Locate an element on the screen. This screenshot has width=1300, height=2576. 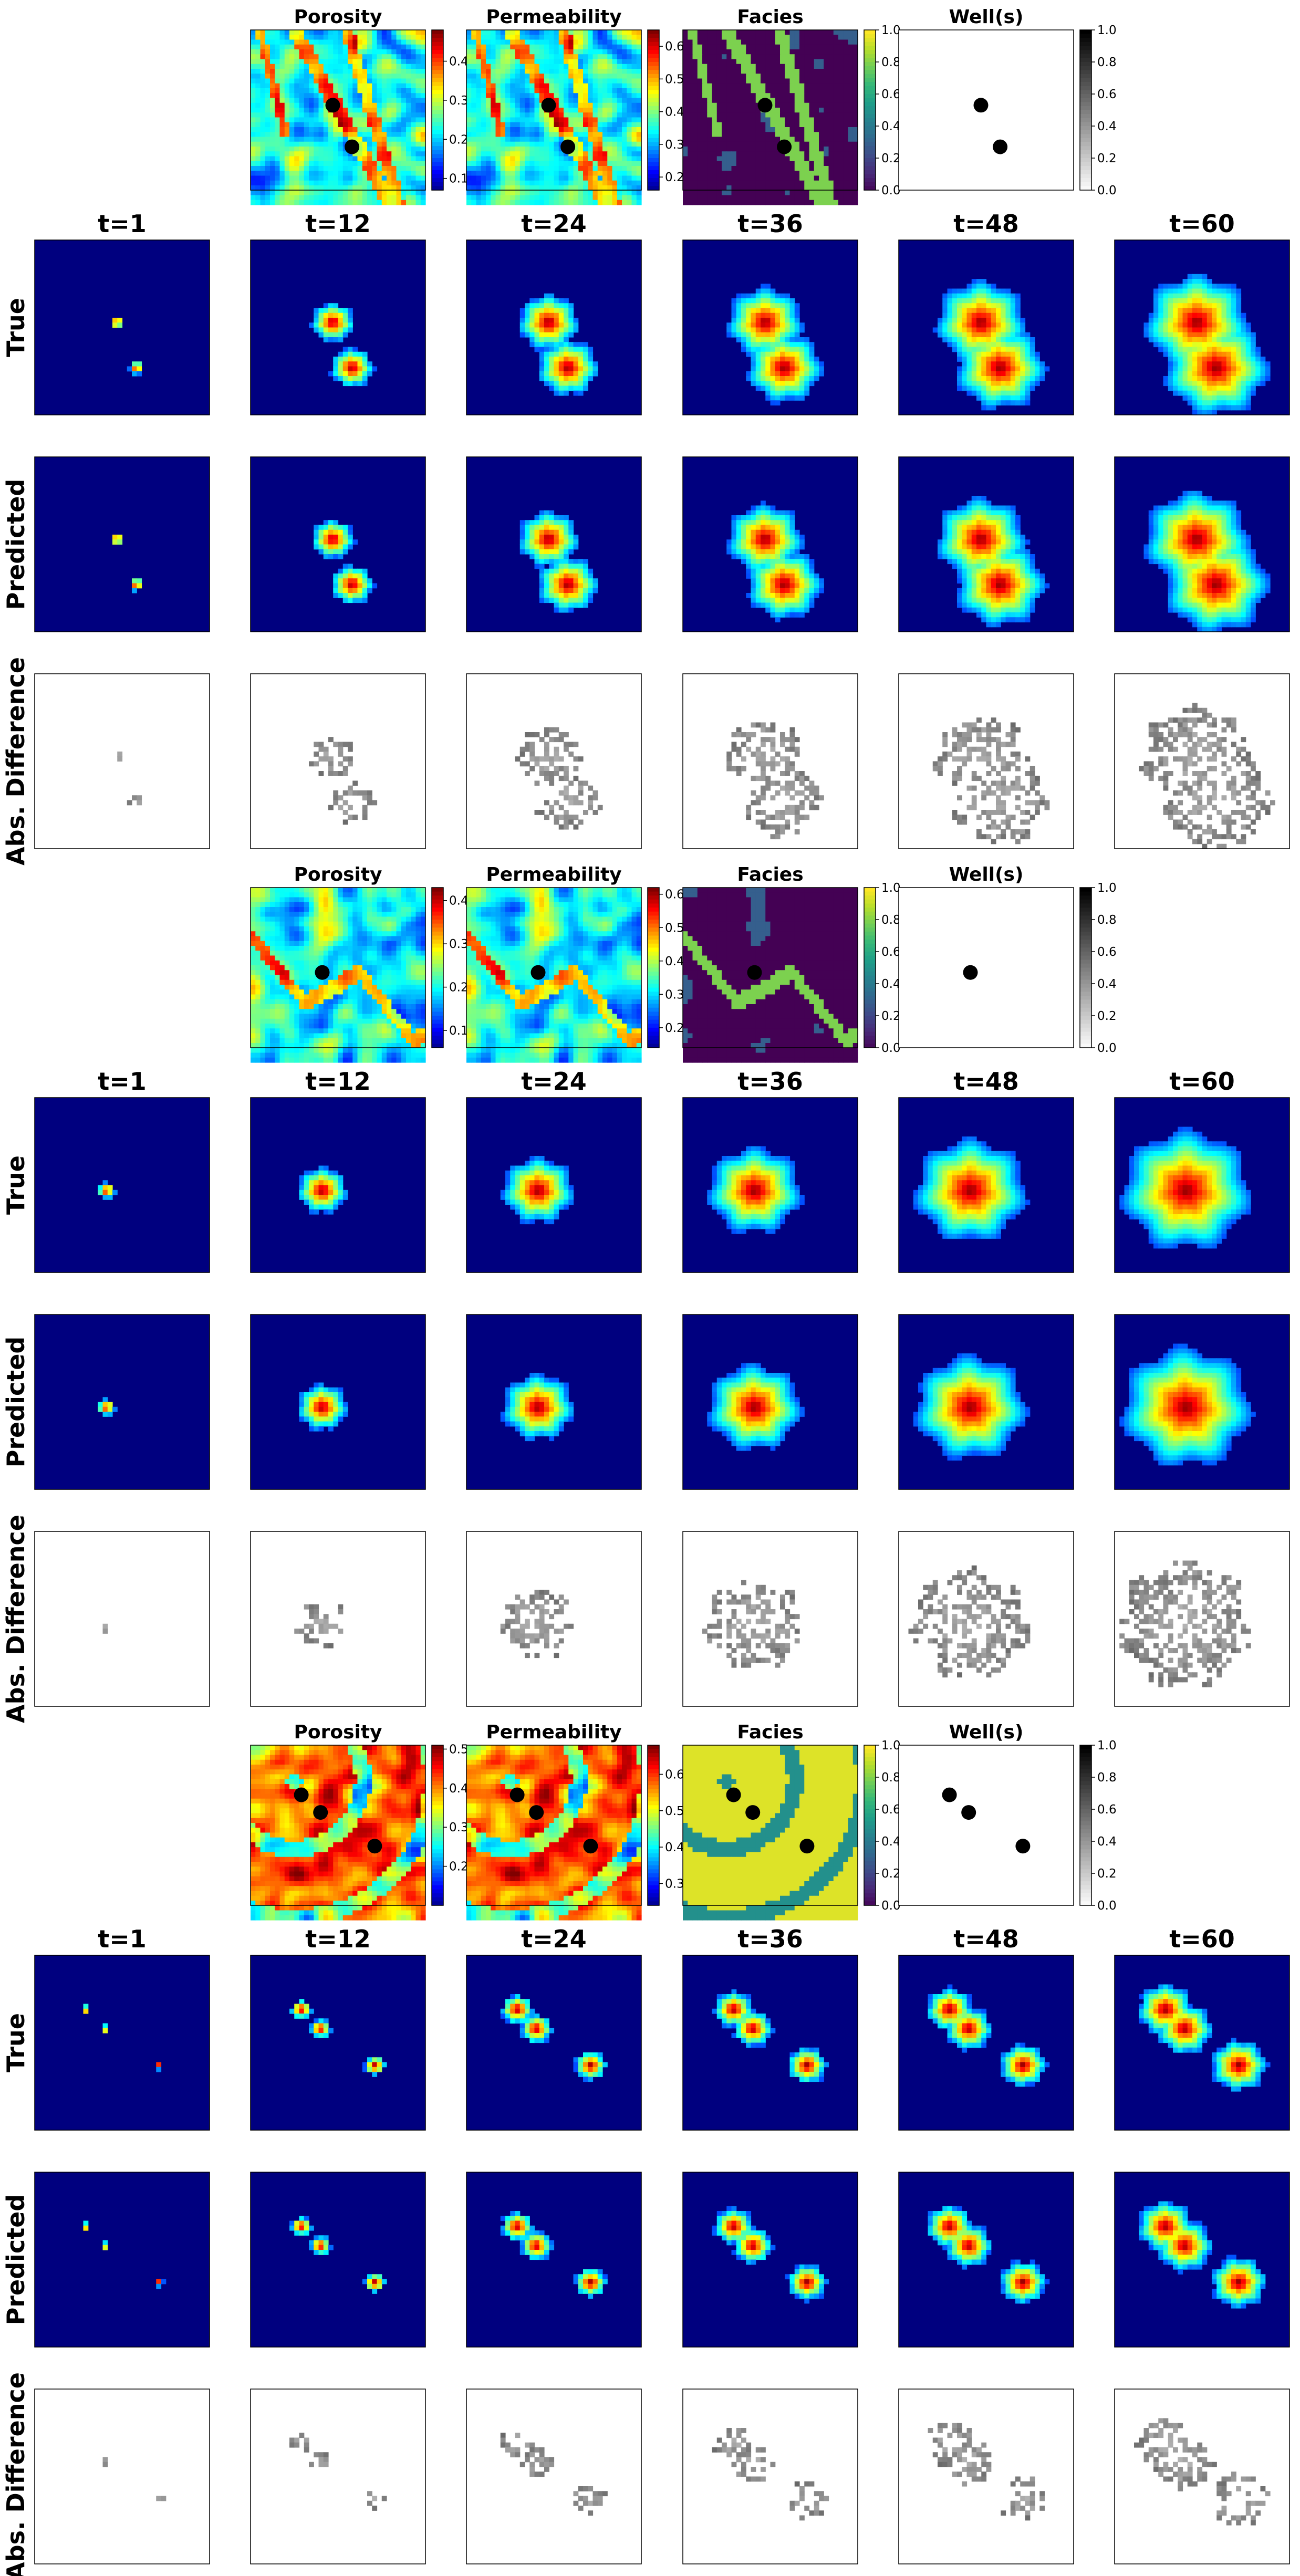
row-label-true: True is located at coordinates (16, 327).